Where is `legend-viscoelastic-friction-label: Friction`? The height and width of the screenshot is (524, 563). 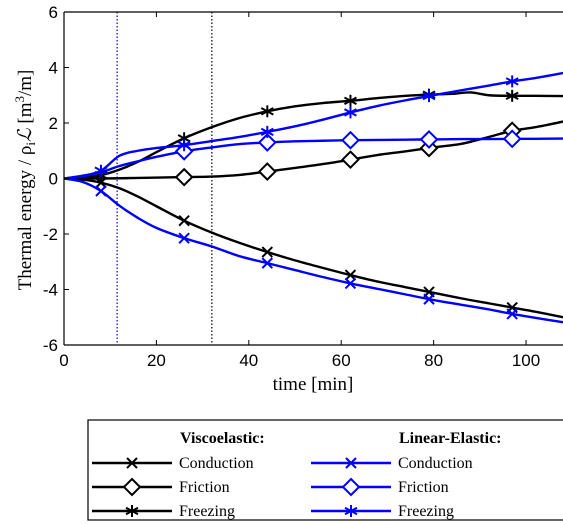 legend-viscoelastic-friction-label: Friction is located at coordinates (204, 487).